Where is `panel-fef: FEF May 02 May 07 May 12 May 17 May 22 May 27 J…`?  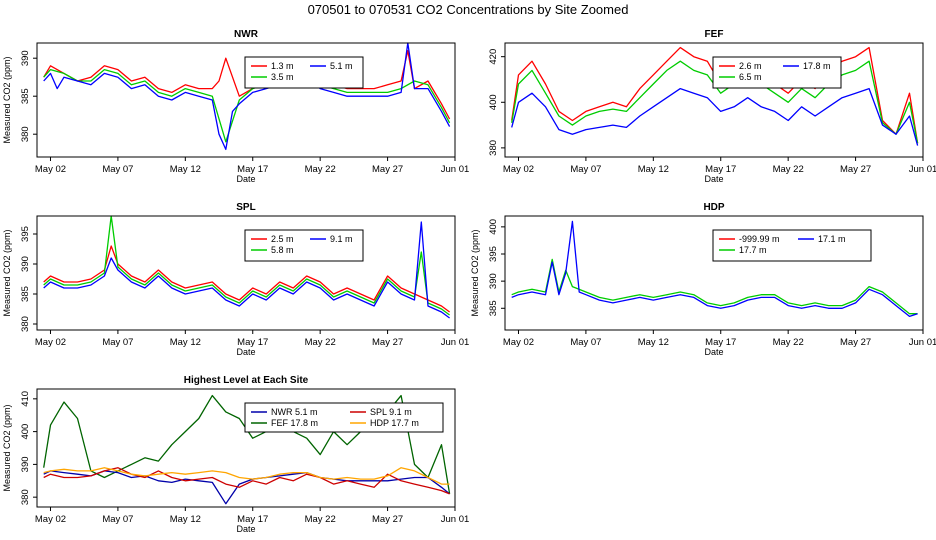
panel-fef: FEF May 02 May 07 May 12 May 17 May 22 May 27 J… is located at coordinates (712, 106).